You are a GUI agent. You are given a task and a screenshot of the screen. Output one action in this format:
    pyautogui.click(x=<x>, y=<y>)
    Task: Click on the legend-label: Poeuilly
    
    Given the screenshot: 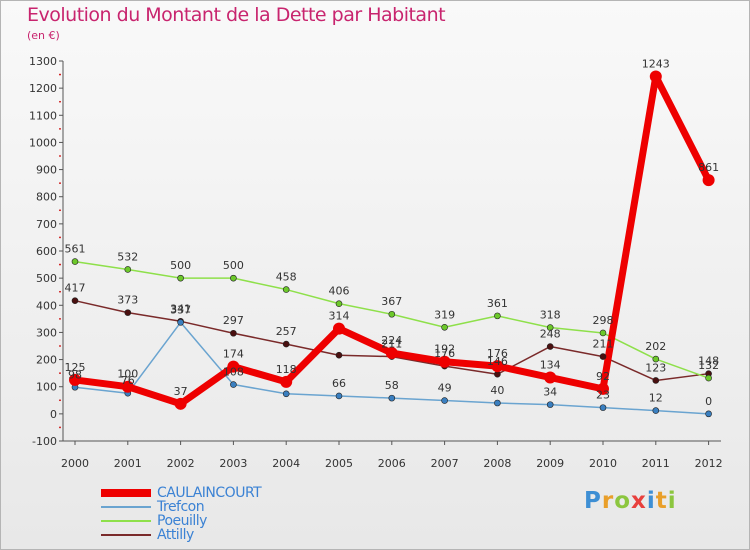 What is the action you would take?
    pyautogui.click(x=182, y=521)
    